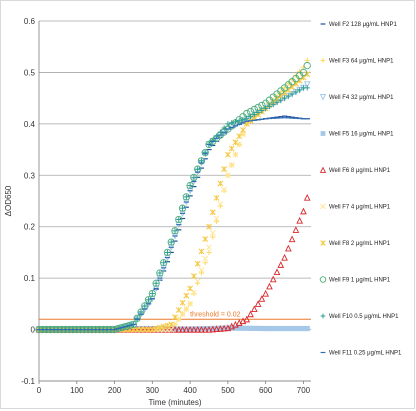  What do you see at coordinates (360, 244) in the screenshot?
I see `legend-label: Well F8 2 μg/mL HNP1` at bounding box center [360, 244].